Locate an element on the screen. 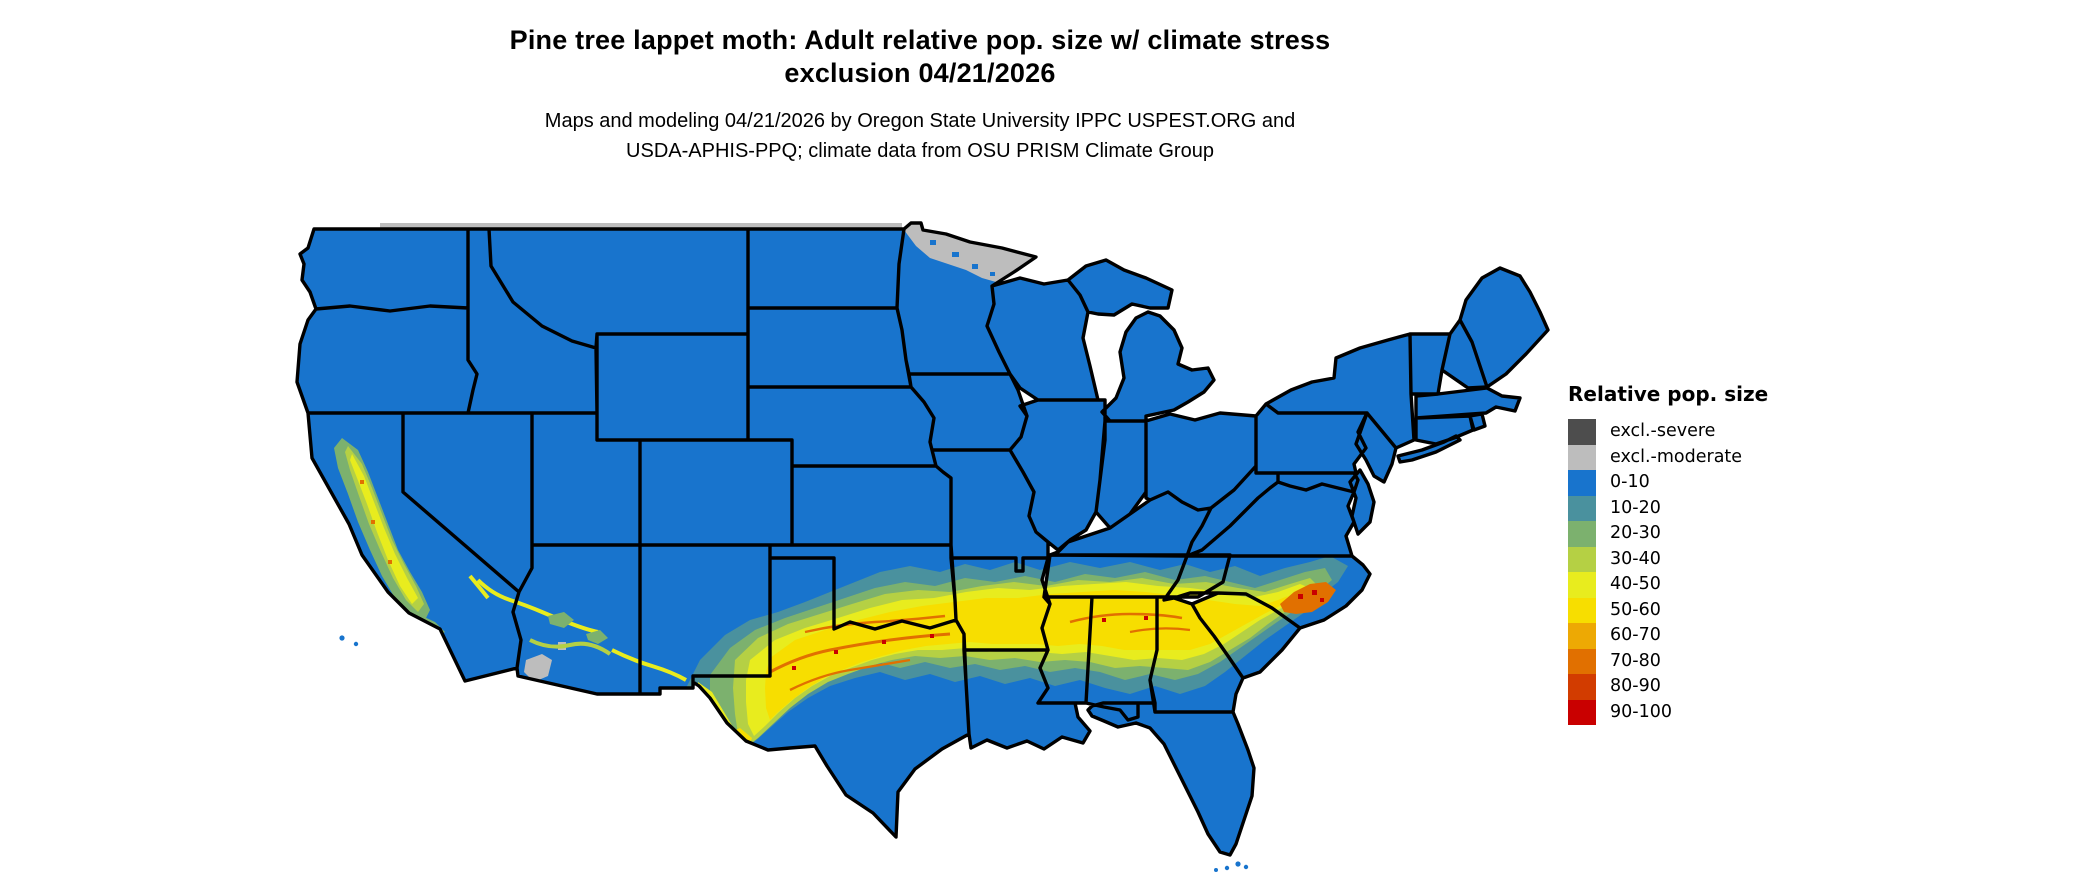 The height and width of the screenshot is (892, 2100). legend-label: 40-50 is located at coordinates (1635, 584).